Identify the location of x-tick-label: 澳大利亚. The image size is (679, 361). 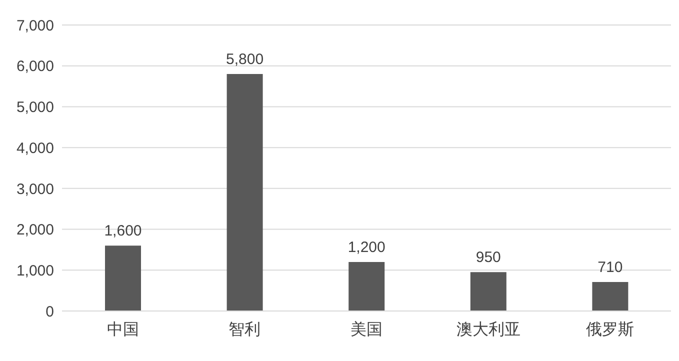
(488, 329).